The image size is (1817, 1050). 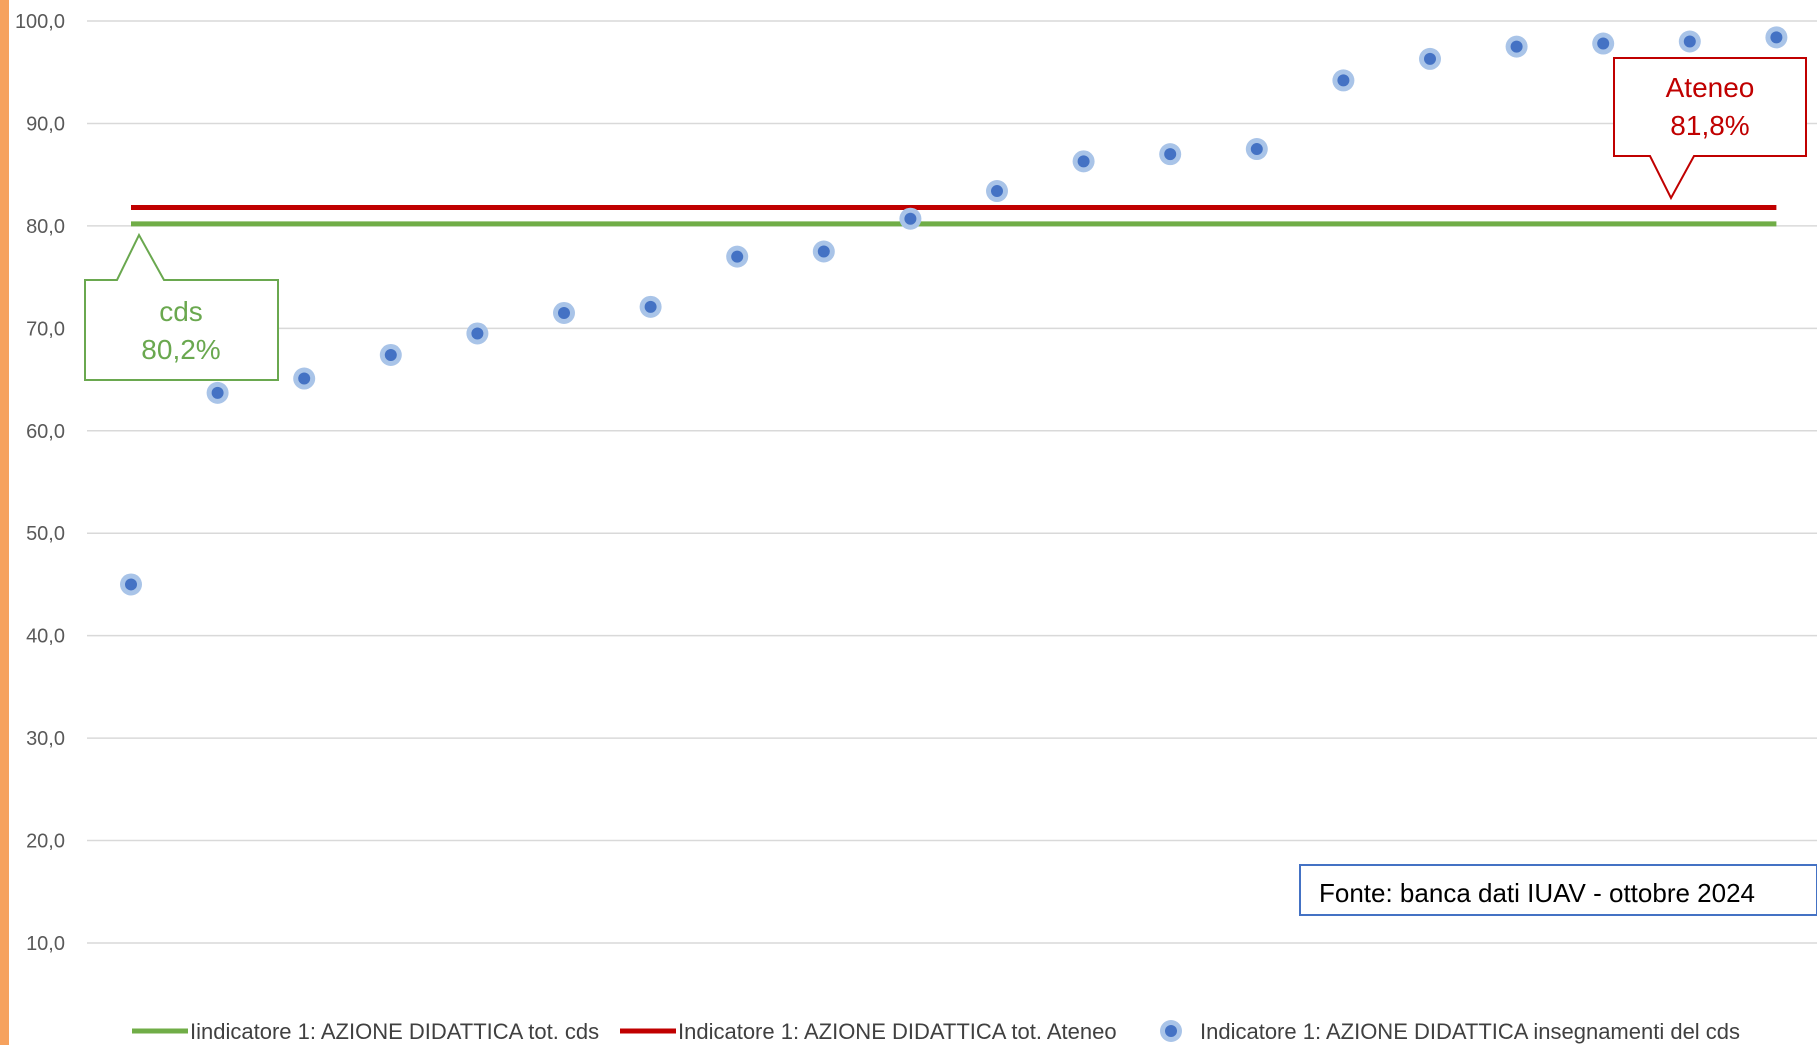 I want to click on ateneo-callout-box, so click(x=1710, y=129).